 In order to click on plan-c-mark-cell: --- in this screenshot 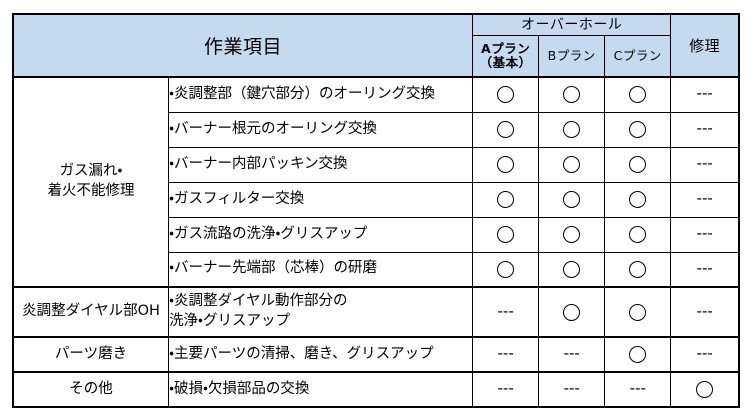, I will do `click(638, 389)`.